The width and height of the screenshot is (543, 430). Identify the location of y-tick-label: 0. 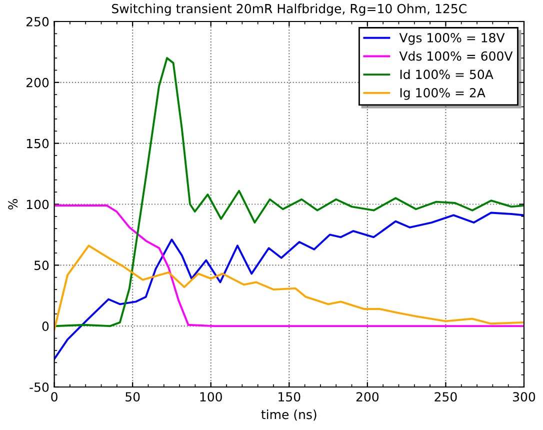
(45, 327).